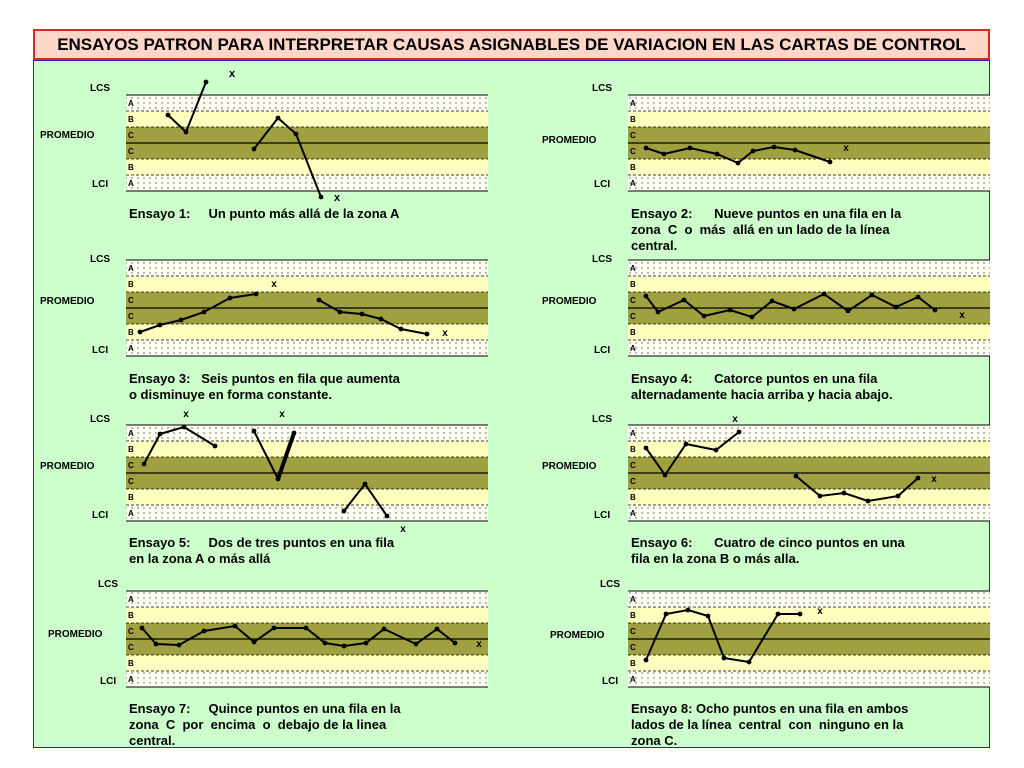  Describe the element at coordinates (232, 74) in the screenshot. I see `chart-1-out-marker-1: x` at that location.